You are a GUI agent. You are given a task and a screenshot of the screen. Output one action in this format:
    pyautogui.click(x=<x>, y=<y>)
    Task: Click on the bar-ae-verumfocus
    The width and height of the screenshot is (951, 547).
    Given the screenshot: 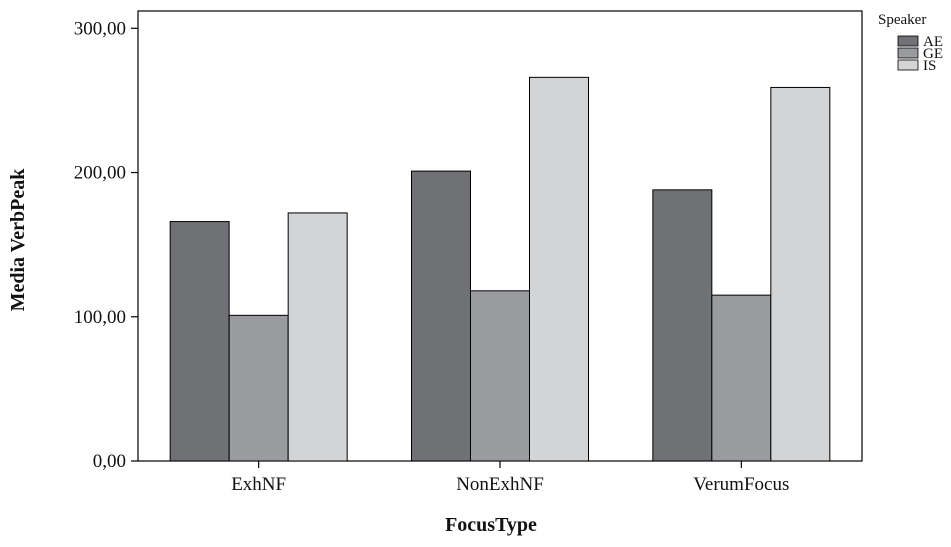 What is the action you would take?
    pyautogui.click(x=682, y=325)
    